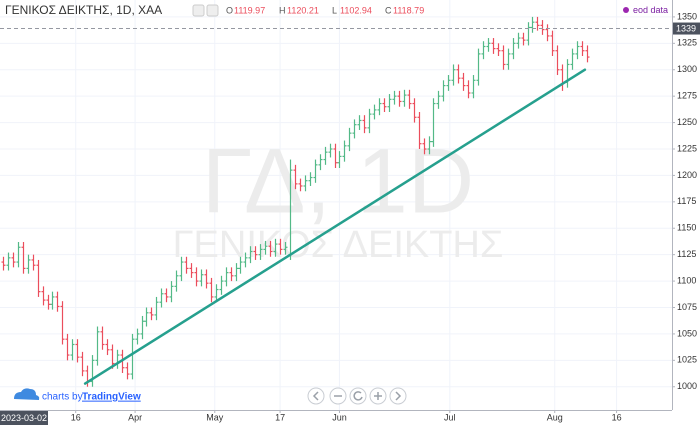 Image resolution: width=700 pixels, height=430 pixels. I want to click on watermark-name: ΓΕΝΙΚΟΣ ΔΕΙΚΤΗΣ, so click(338, 245).